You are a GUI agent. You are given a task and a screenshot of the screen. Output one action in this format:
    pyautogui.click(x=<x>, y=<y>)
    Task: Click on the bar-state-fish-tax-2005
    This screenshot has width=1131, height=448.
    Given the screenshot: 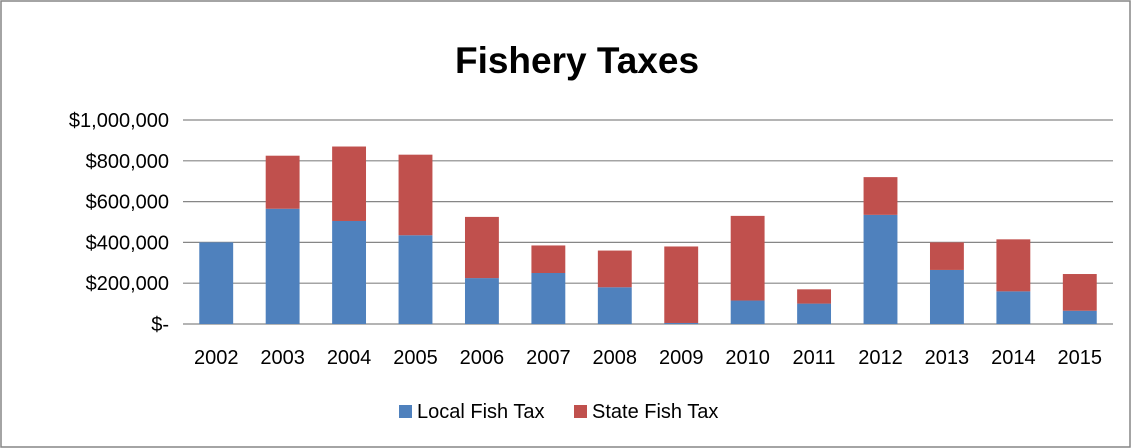 What is the action you would take?
    pyautogui.click(x=415, y=195)
    